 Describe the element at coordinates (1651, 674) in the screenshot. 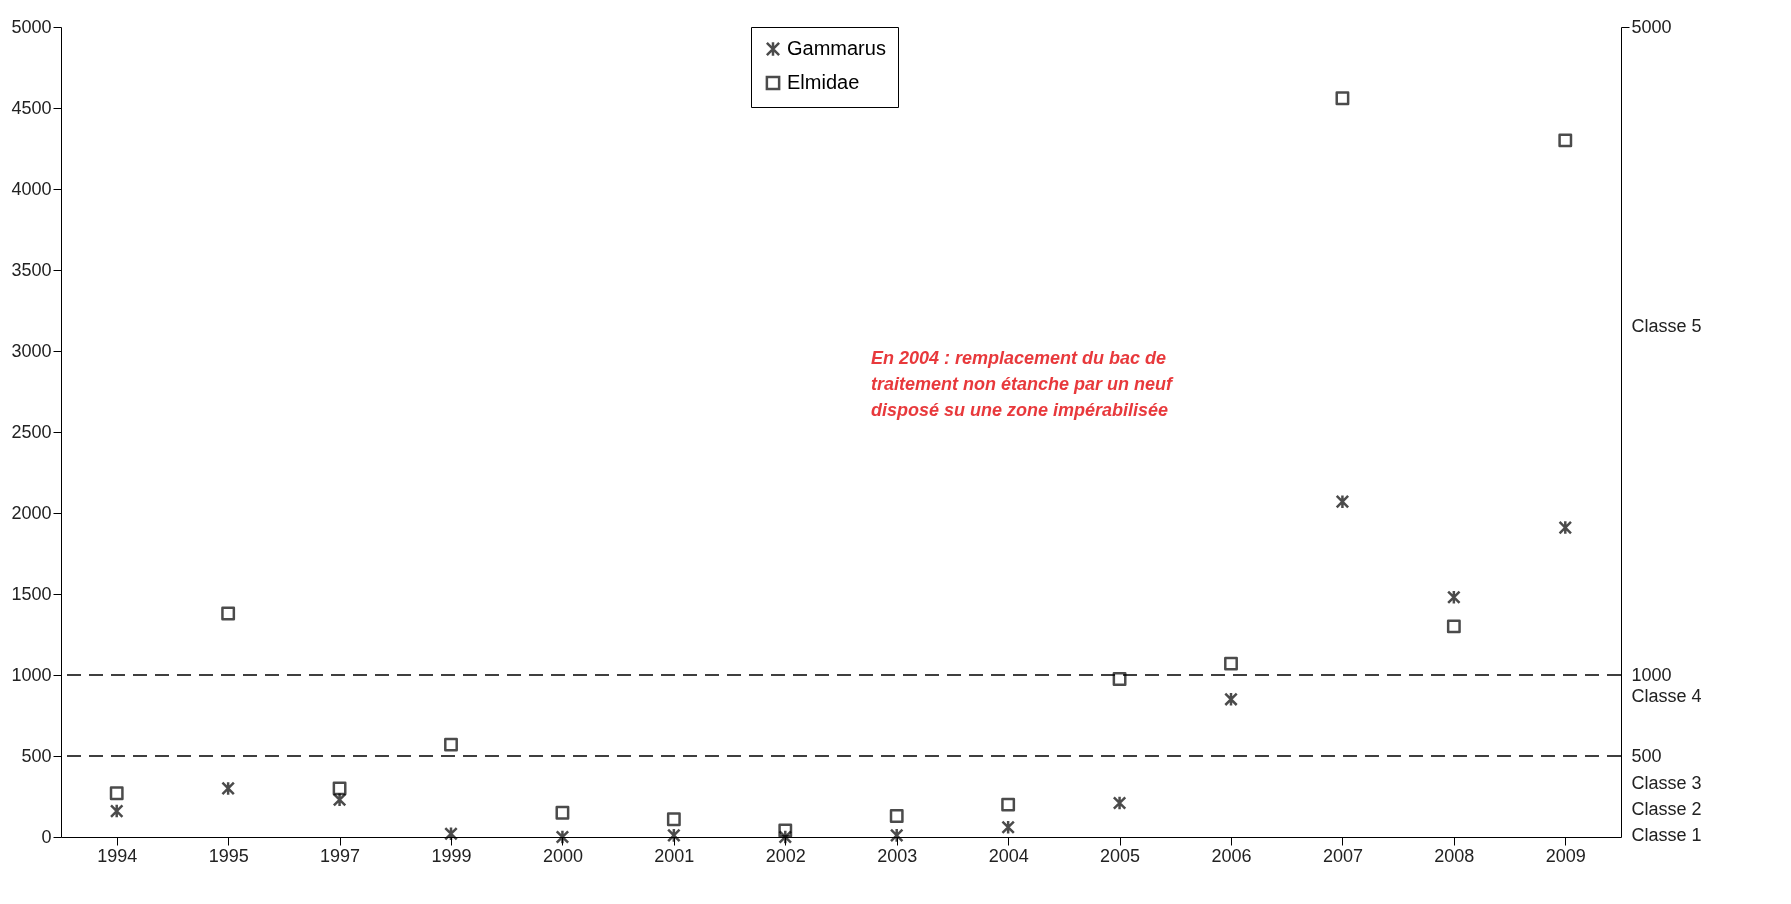

I see `y2-tick-label: 1000` at that location.